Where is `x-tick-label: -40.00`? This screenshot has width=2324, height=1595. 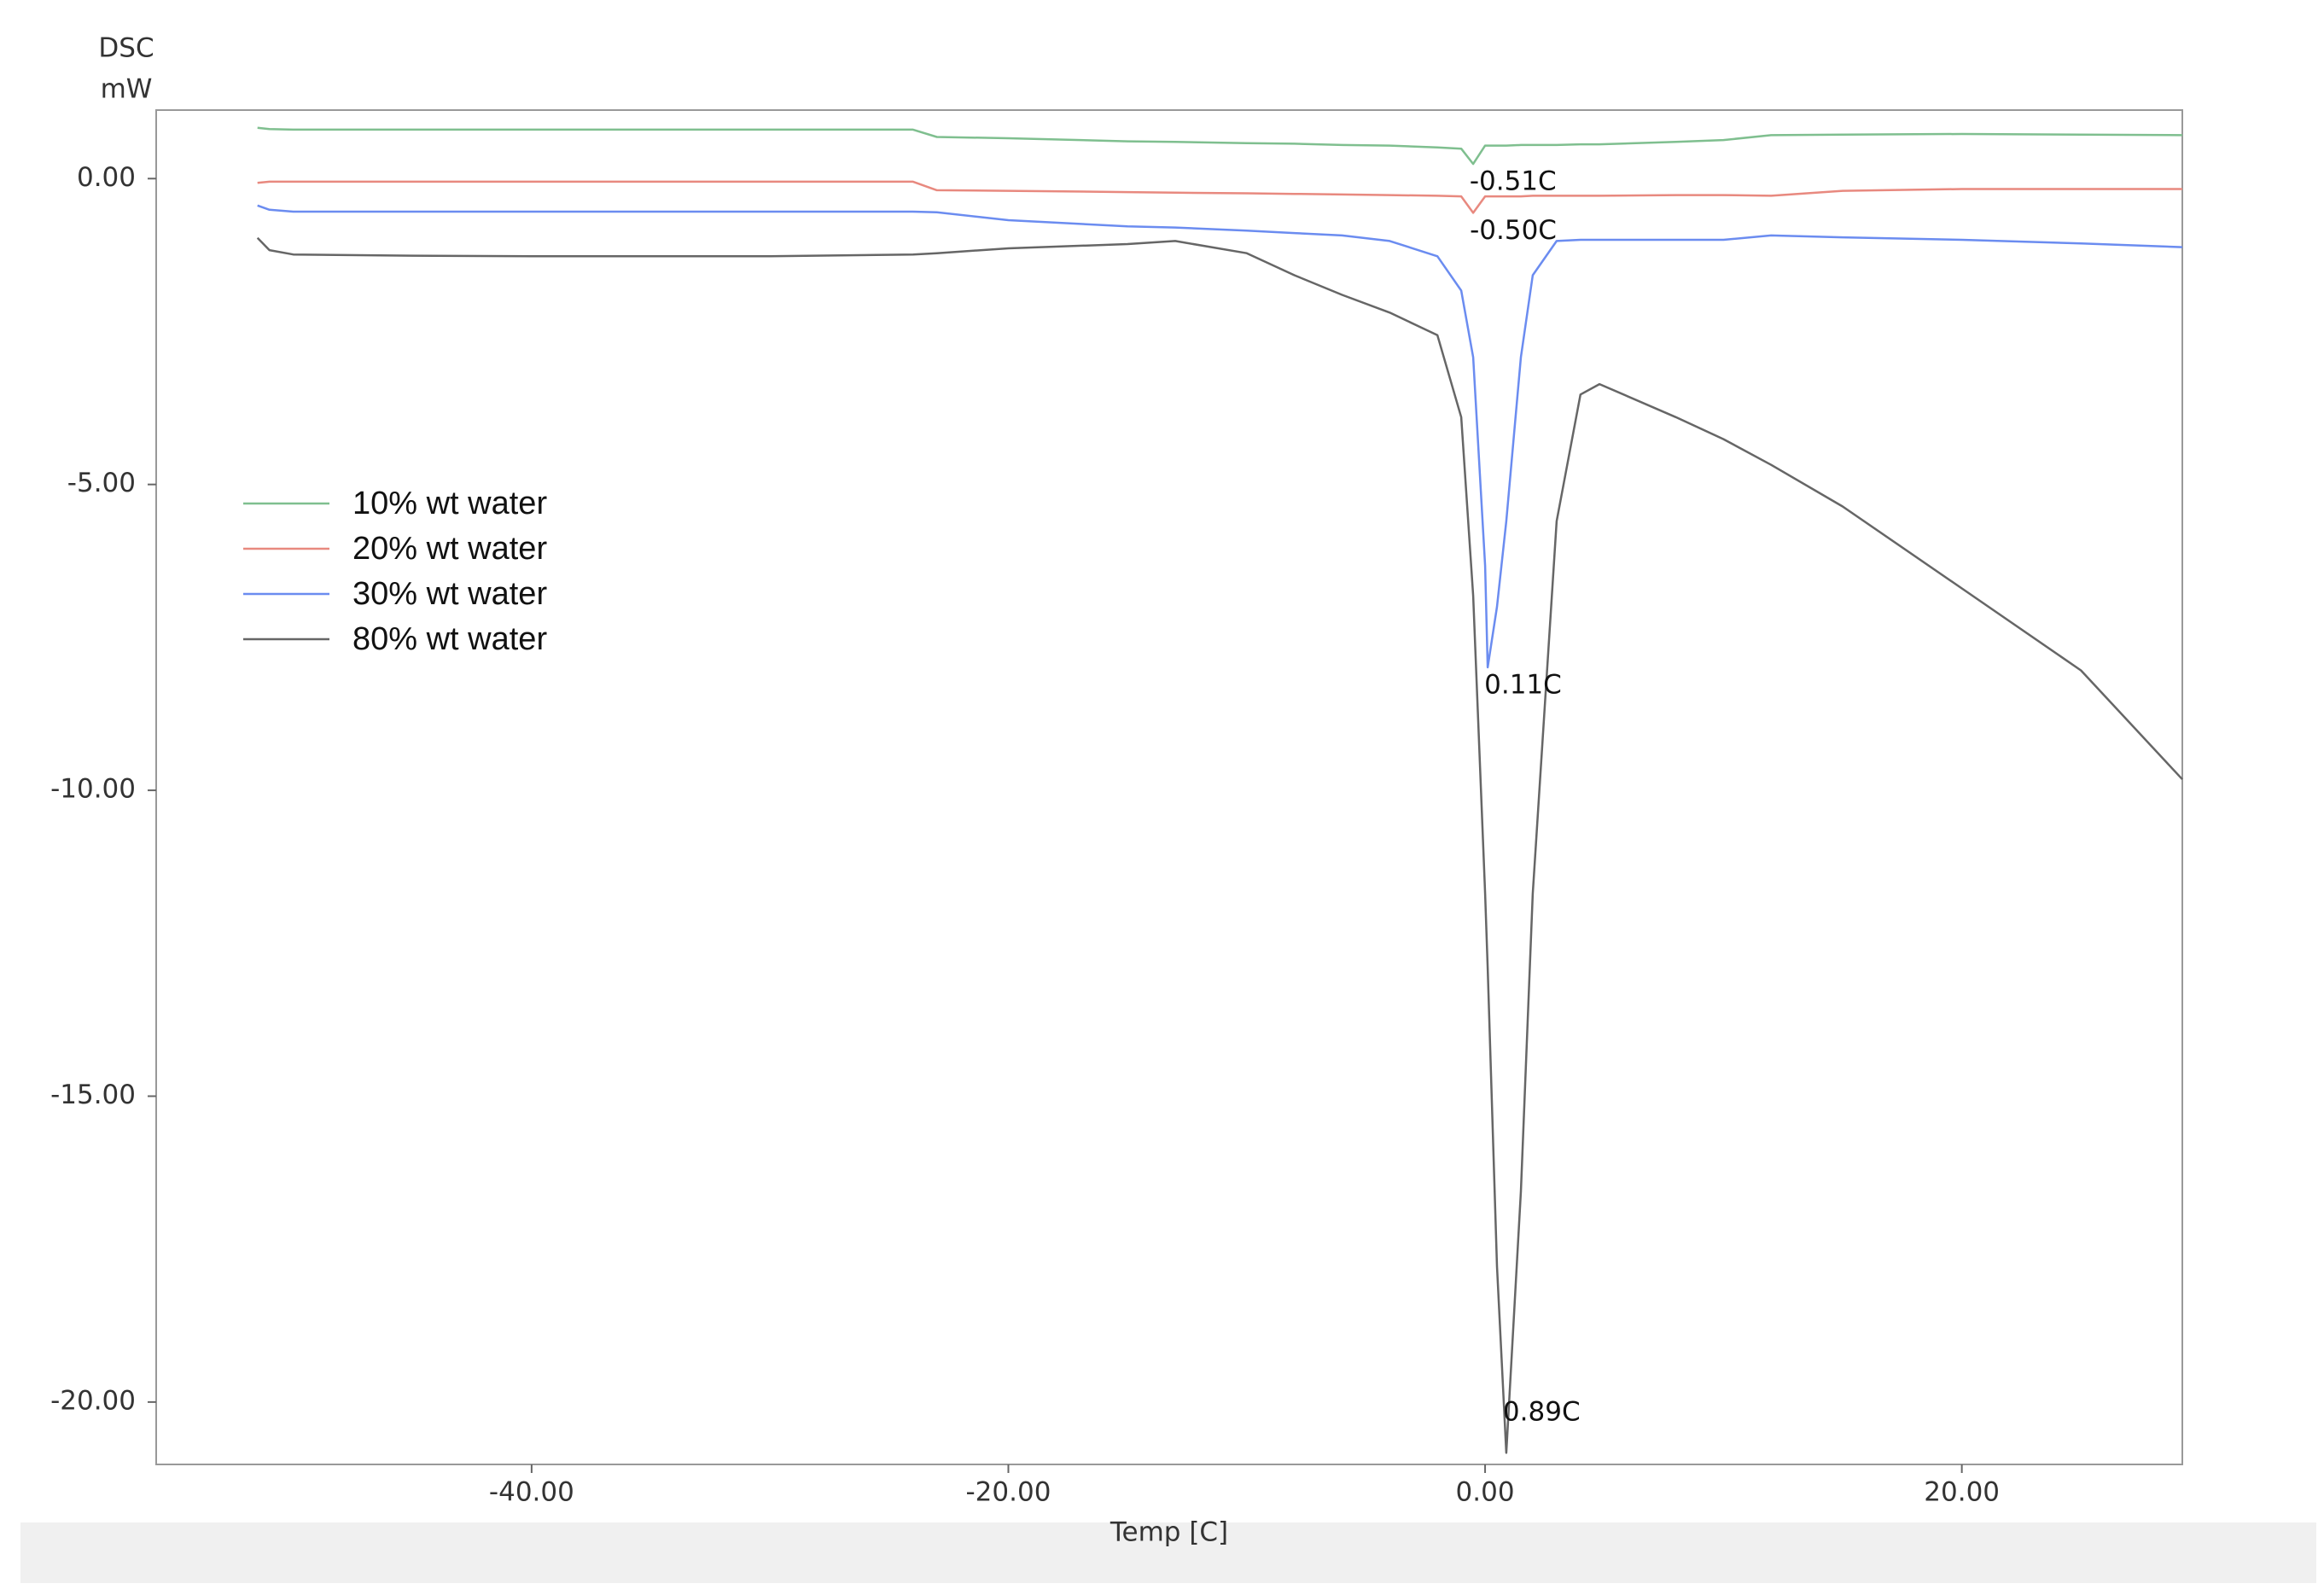
x-tick-label: -40.00 is located at coordinates (531, 1492).